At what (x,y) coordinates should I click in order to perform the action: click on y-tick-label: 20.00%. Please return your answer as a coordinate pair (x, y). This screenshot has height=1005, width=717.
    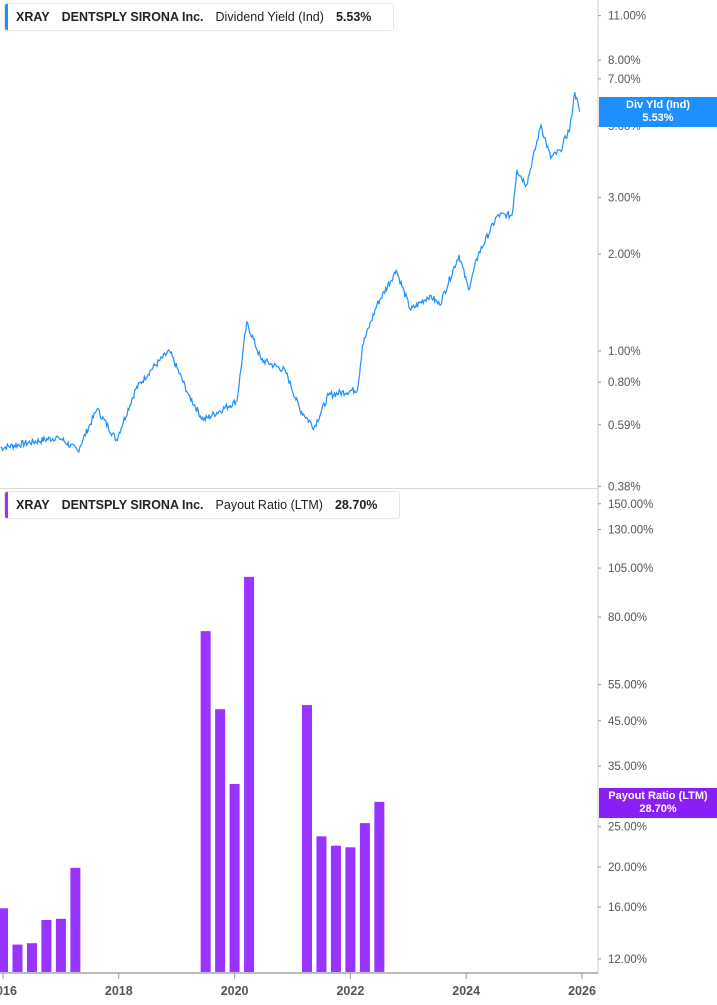
    Looking at the image, I should click on (627, 868).